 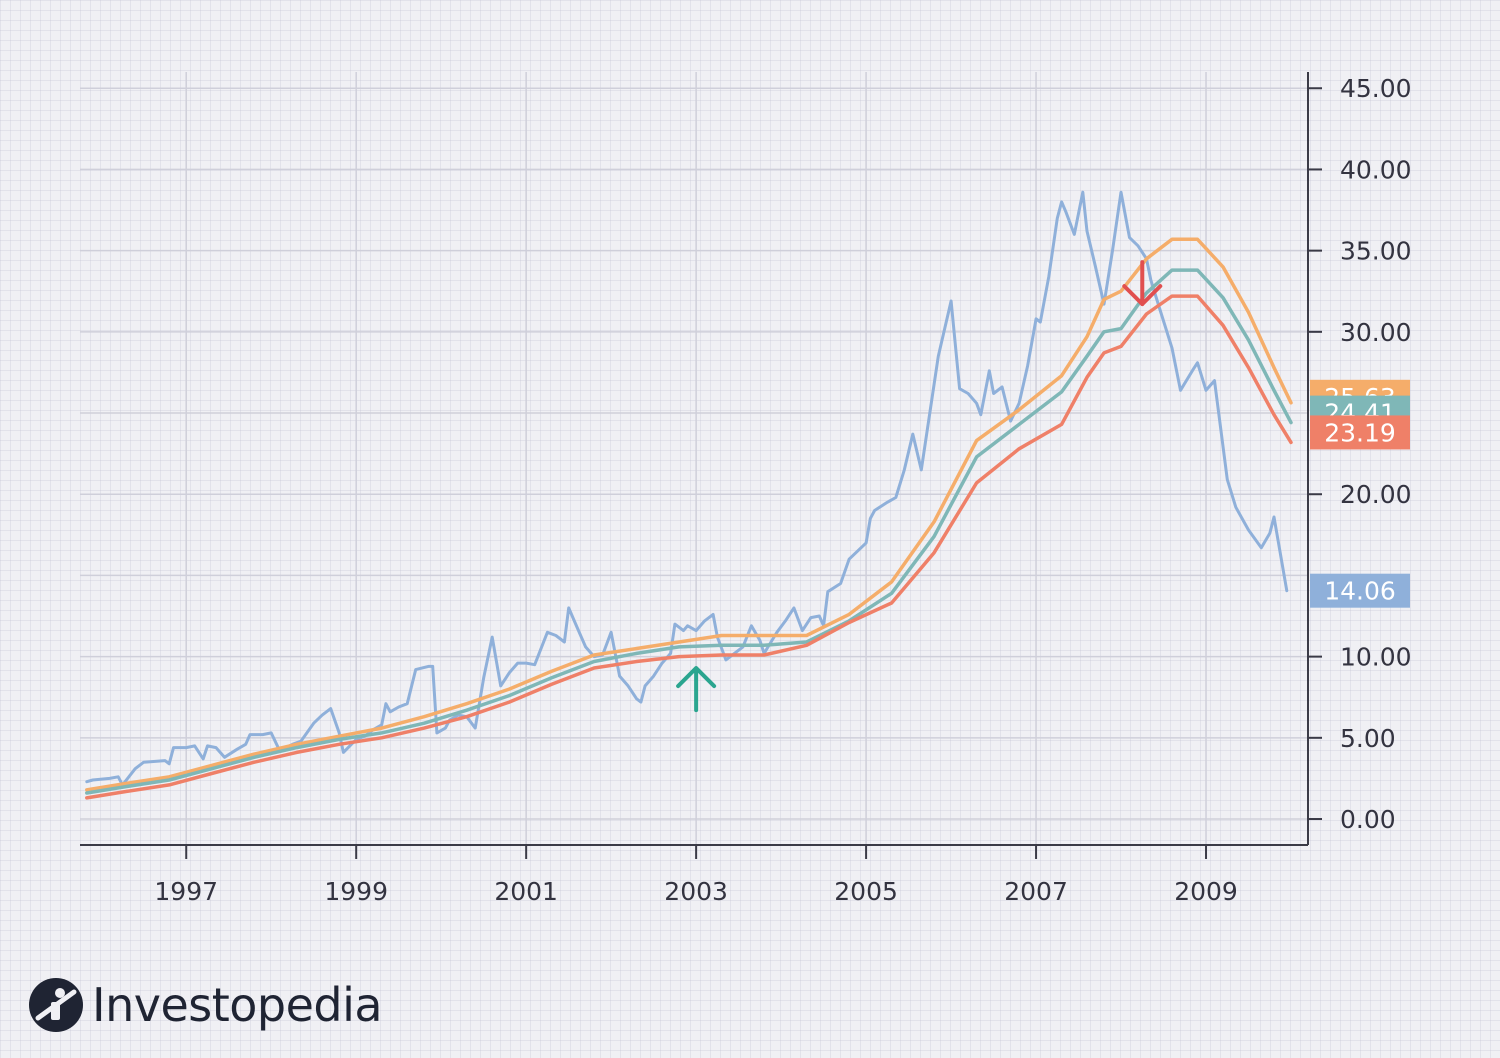 I want to click on buy-signal-arrow-up-icon, so click(x=696, y=689).